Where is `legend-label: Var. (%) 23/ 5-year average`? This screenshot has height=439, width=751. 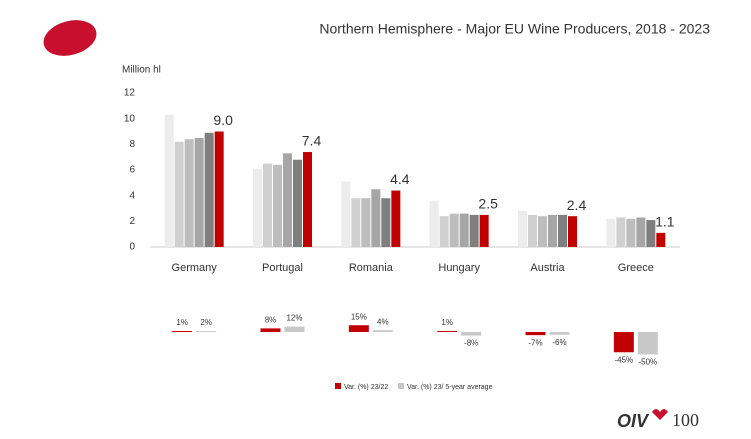 legend-label: Var. (%) 23/ 5-year average is located at coordinates (450, 387).